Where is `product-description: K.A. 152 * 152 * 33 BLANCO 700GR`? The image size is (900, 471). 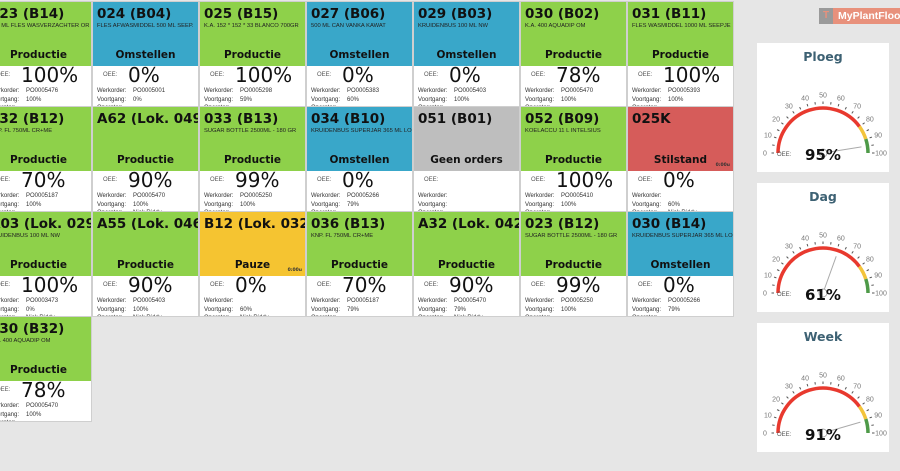 product-description: K.A. 152 * 152 * 33 BLANCO 700GR is located at coordinates (251, 26).